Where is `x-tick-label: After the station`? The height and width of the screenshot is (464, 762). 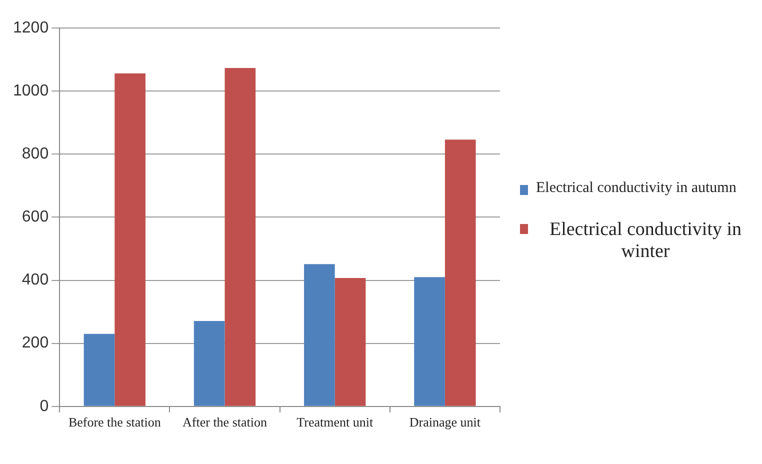
x-tick-label: After the station is located at coordinates (225, 422).